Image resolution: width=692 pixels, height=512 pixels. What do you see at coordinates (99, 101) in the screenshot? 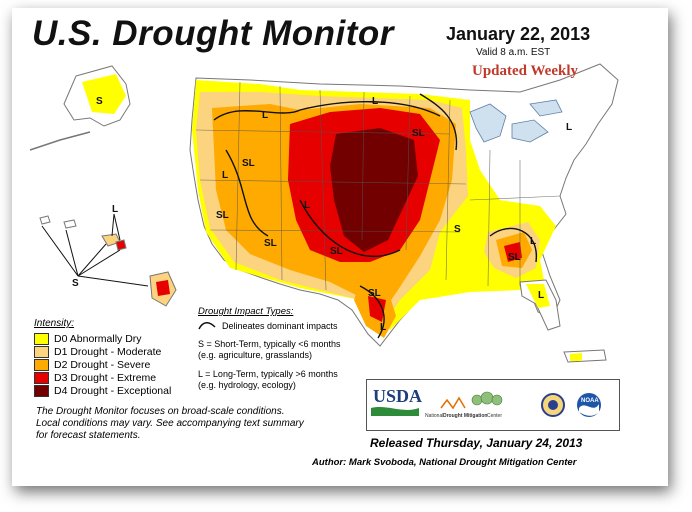
I see `map-label-s-alaska: S` at bounding box center [99, 101].